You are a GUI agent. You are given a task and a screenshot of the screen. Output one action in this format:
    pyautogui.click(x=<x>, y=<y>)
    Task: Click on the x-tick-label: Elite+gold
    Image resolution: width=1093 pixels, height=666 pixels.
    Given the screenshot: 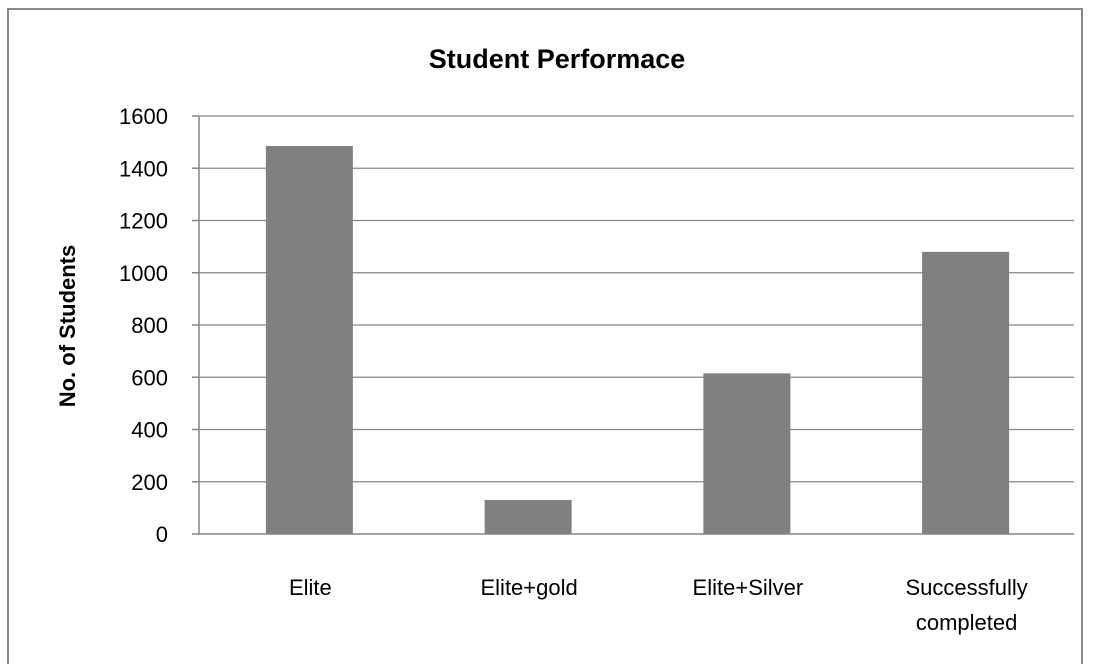 What is the action you would take?
    pyautogui.click(x=529, y=587)
    